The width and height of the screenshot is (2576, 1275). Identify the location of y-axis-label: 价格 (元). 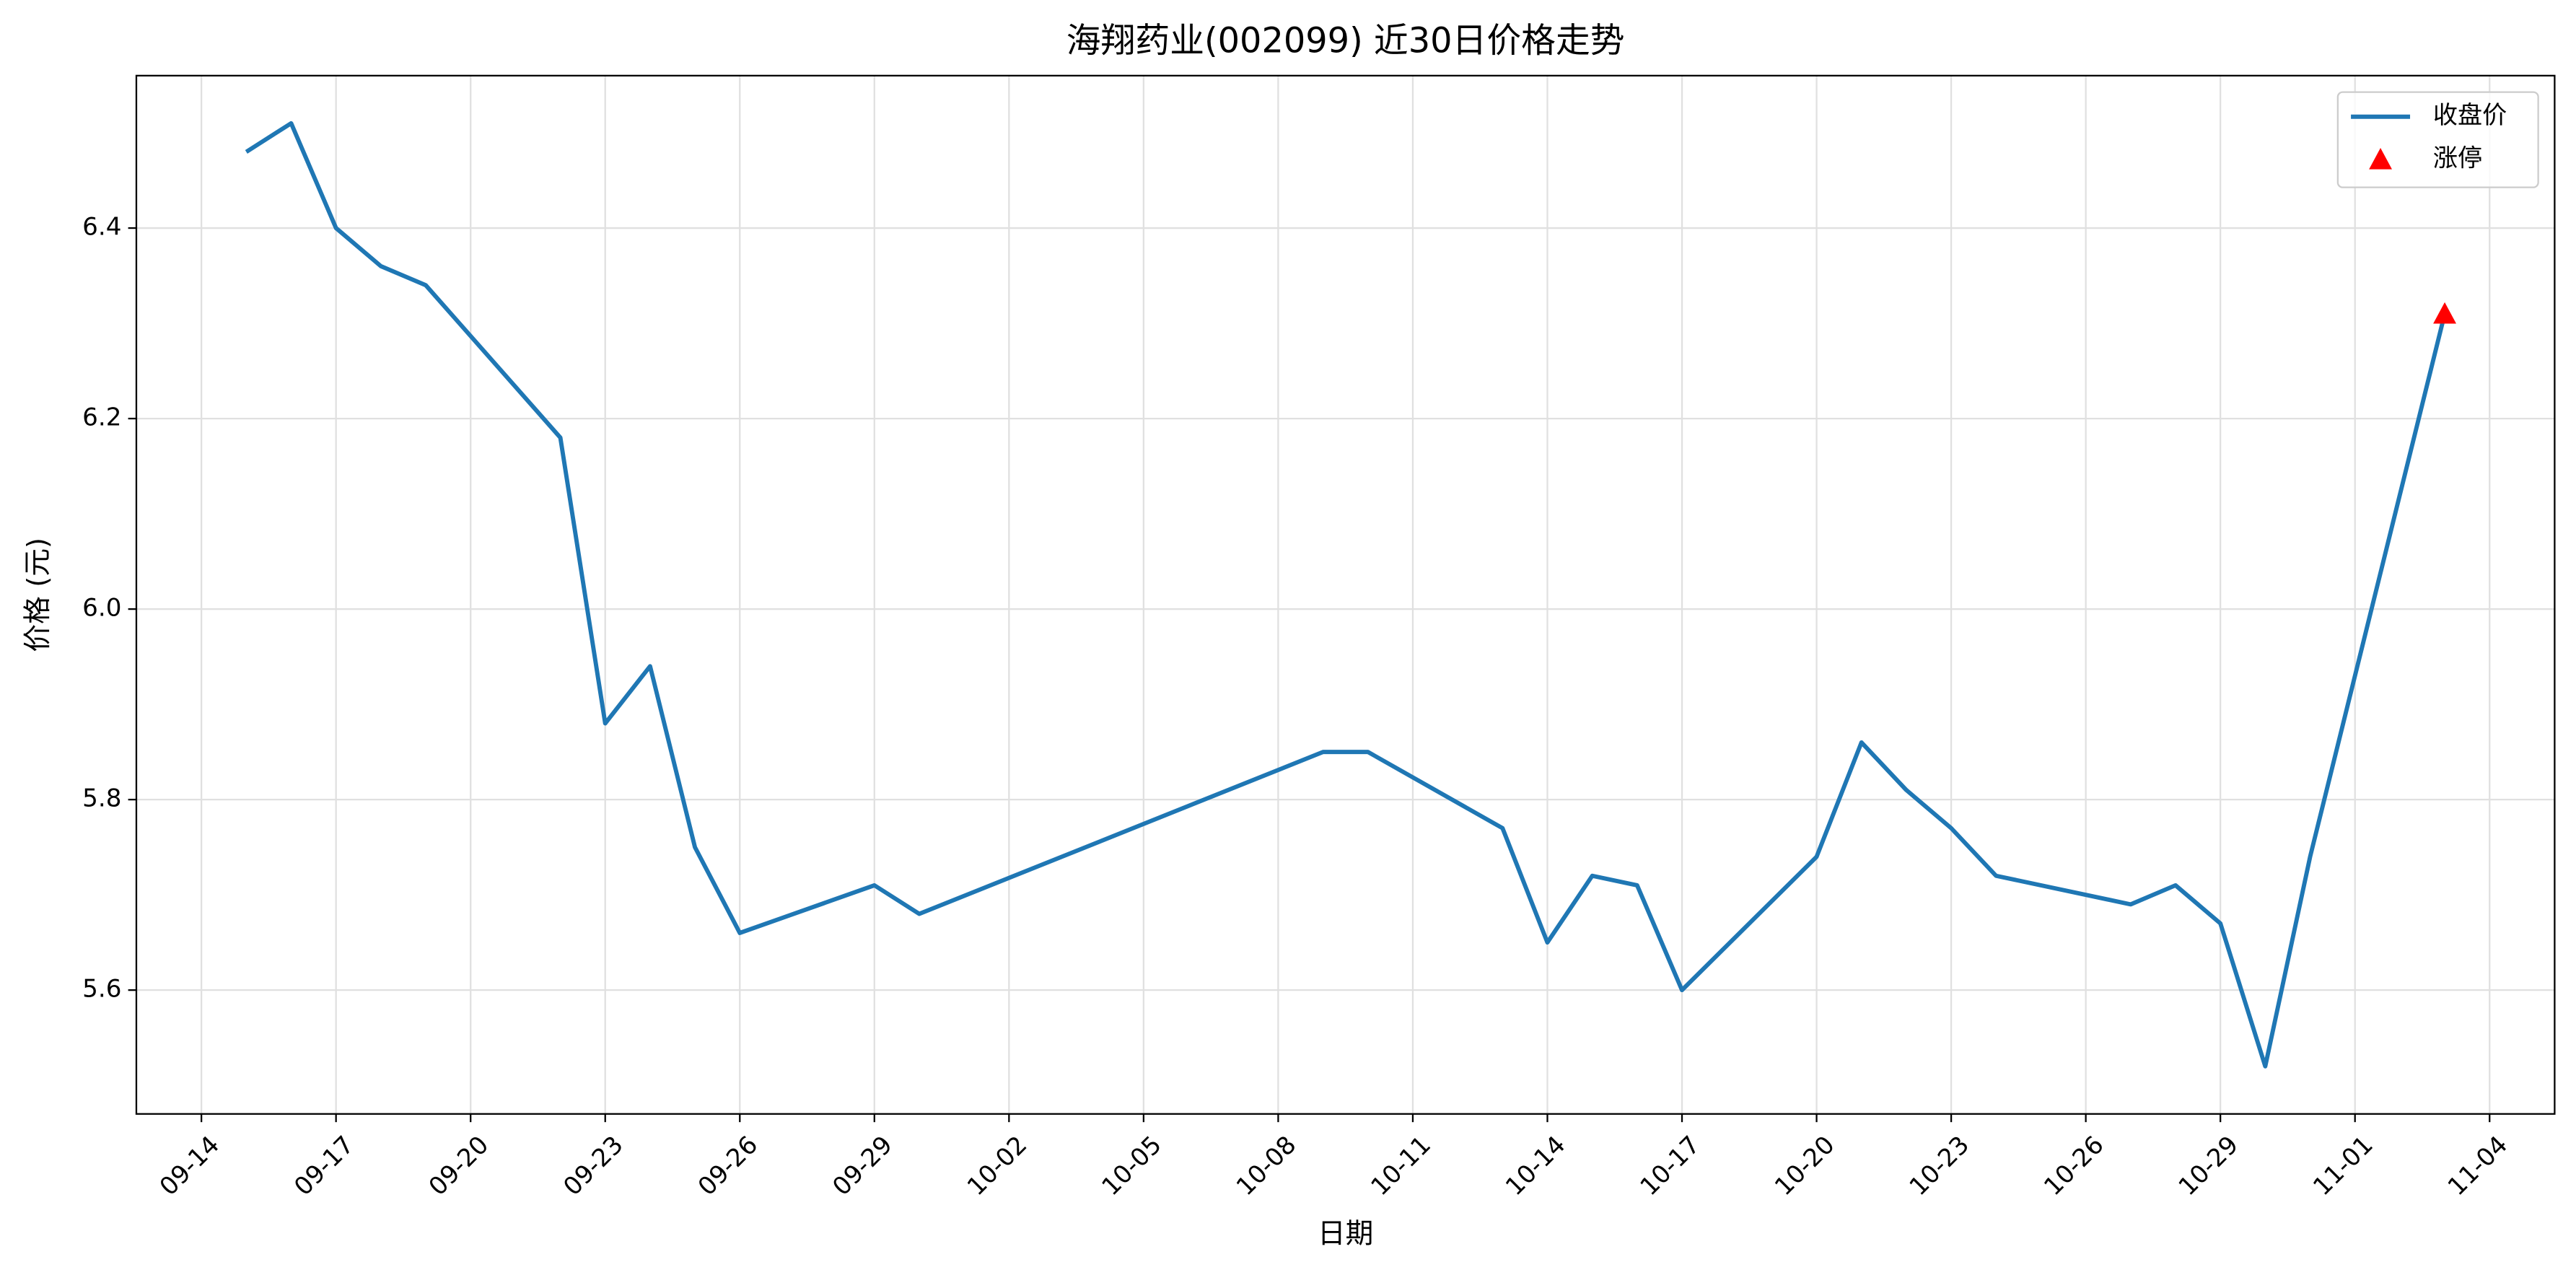
(38, 595).